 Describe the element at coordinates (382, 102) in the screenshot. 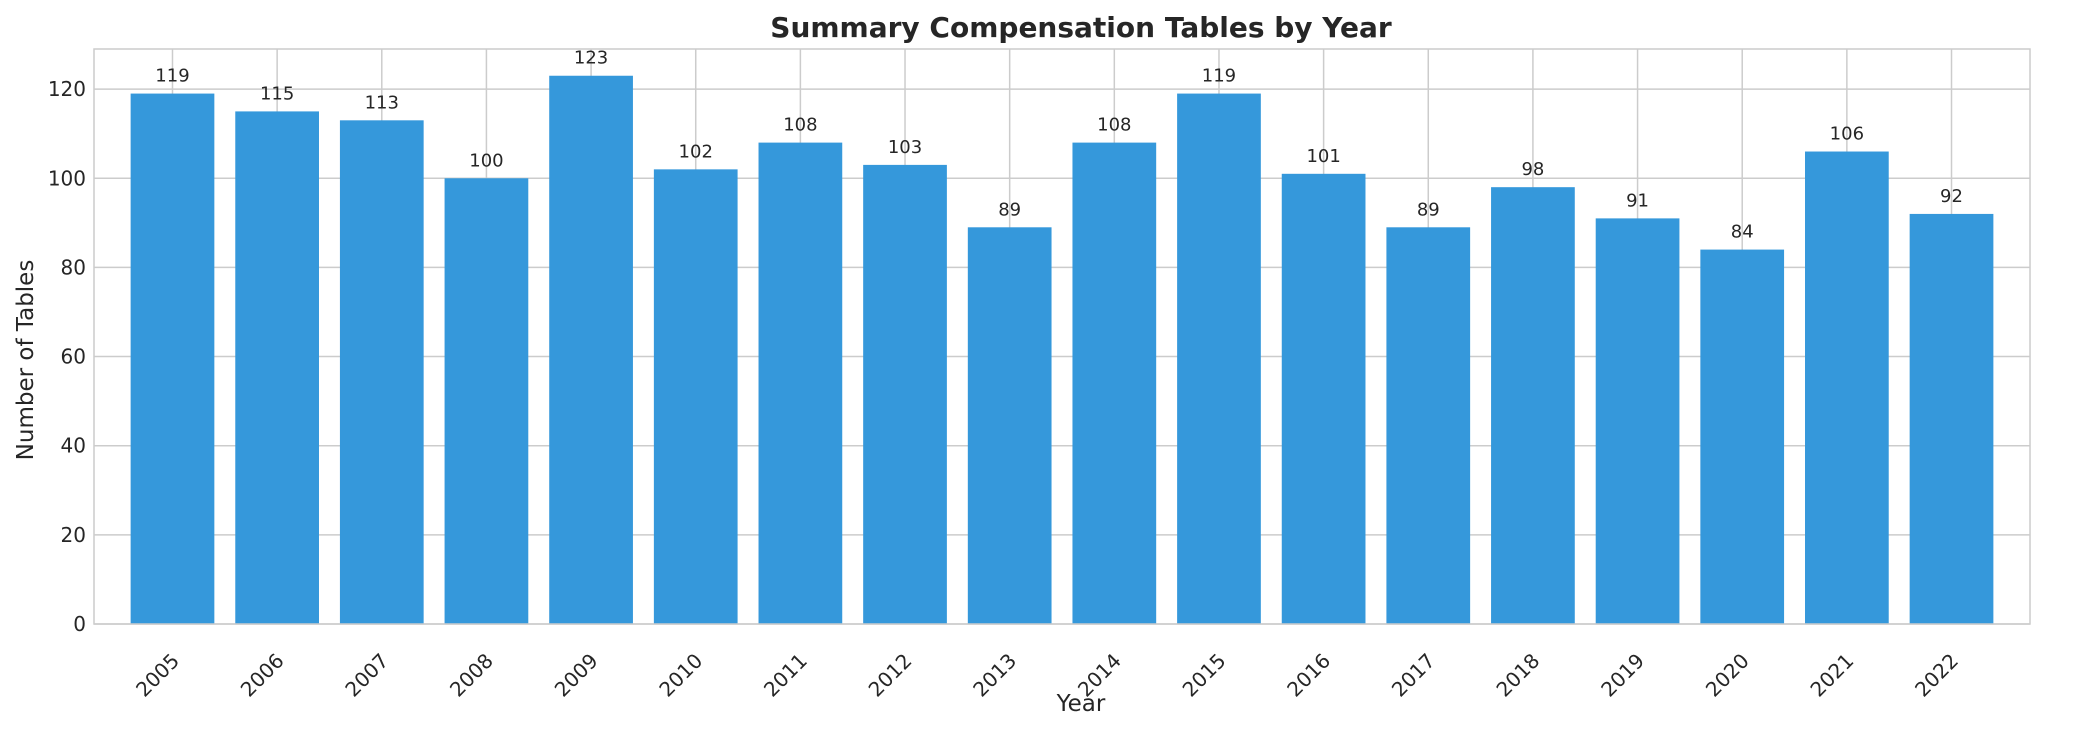

I see `data-label-2007: 113` at that location.